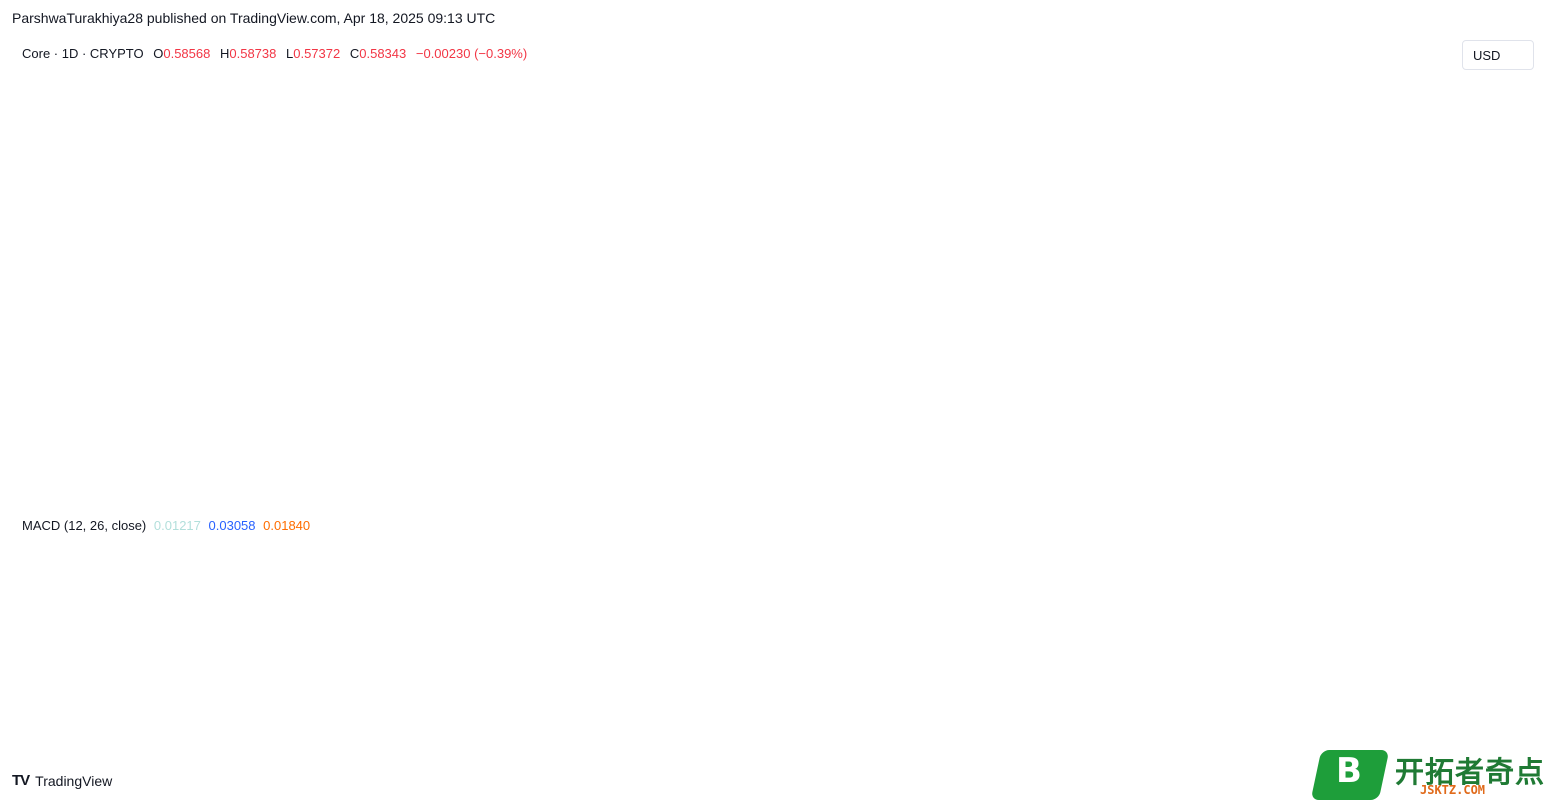 The image size is (1554, 803). Describe the element at coordinates (1490, 274) in the screenshot. I see `price-tick-label: 1.20000` at that location.